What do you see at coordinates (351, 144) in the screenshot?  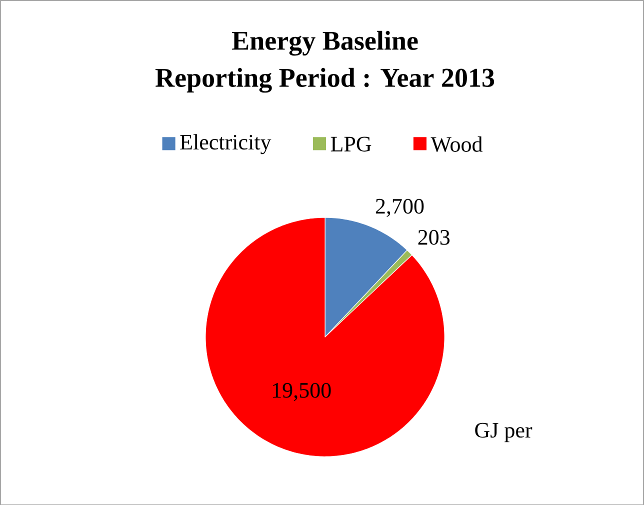 I see `legend-label: LPG` at bounding box center [351, 144].